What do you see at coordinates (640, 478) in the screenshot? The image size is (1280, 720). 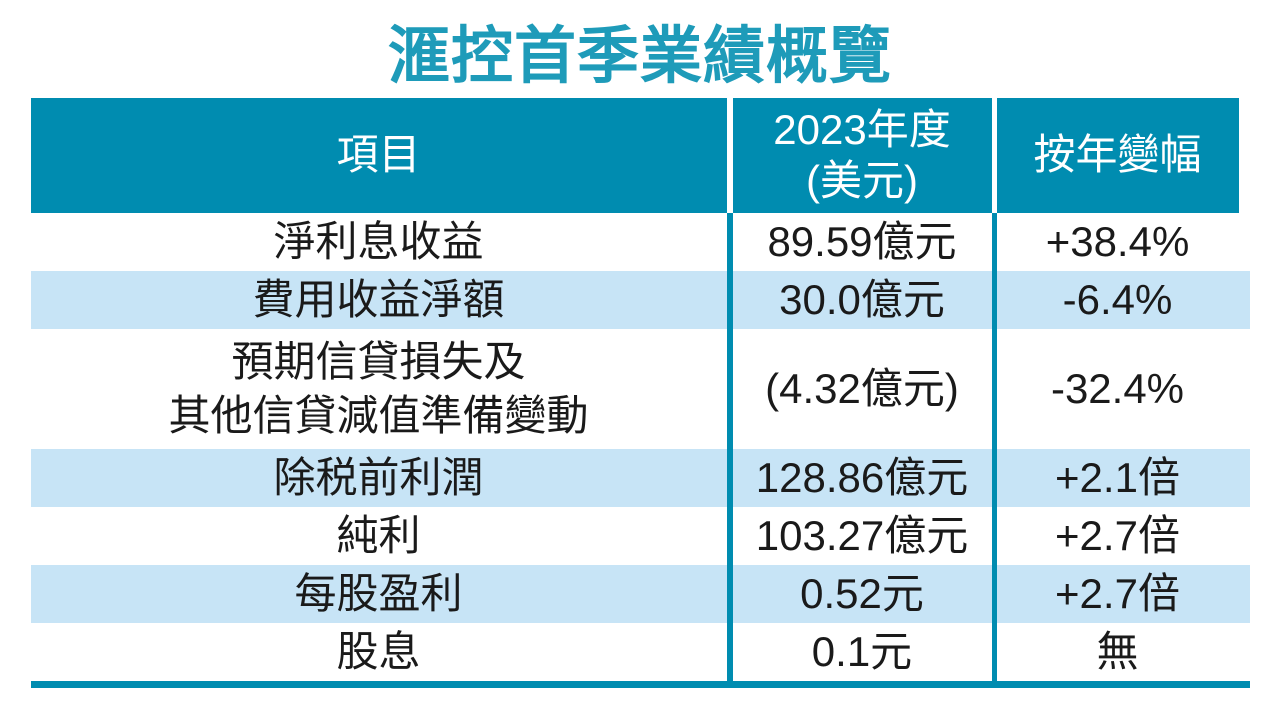 I see `table-row-pretax-profit: 除税前利潤 128.86億元 +2.1倍` at bounding box center [640, 478].